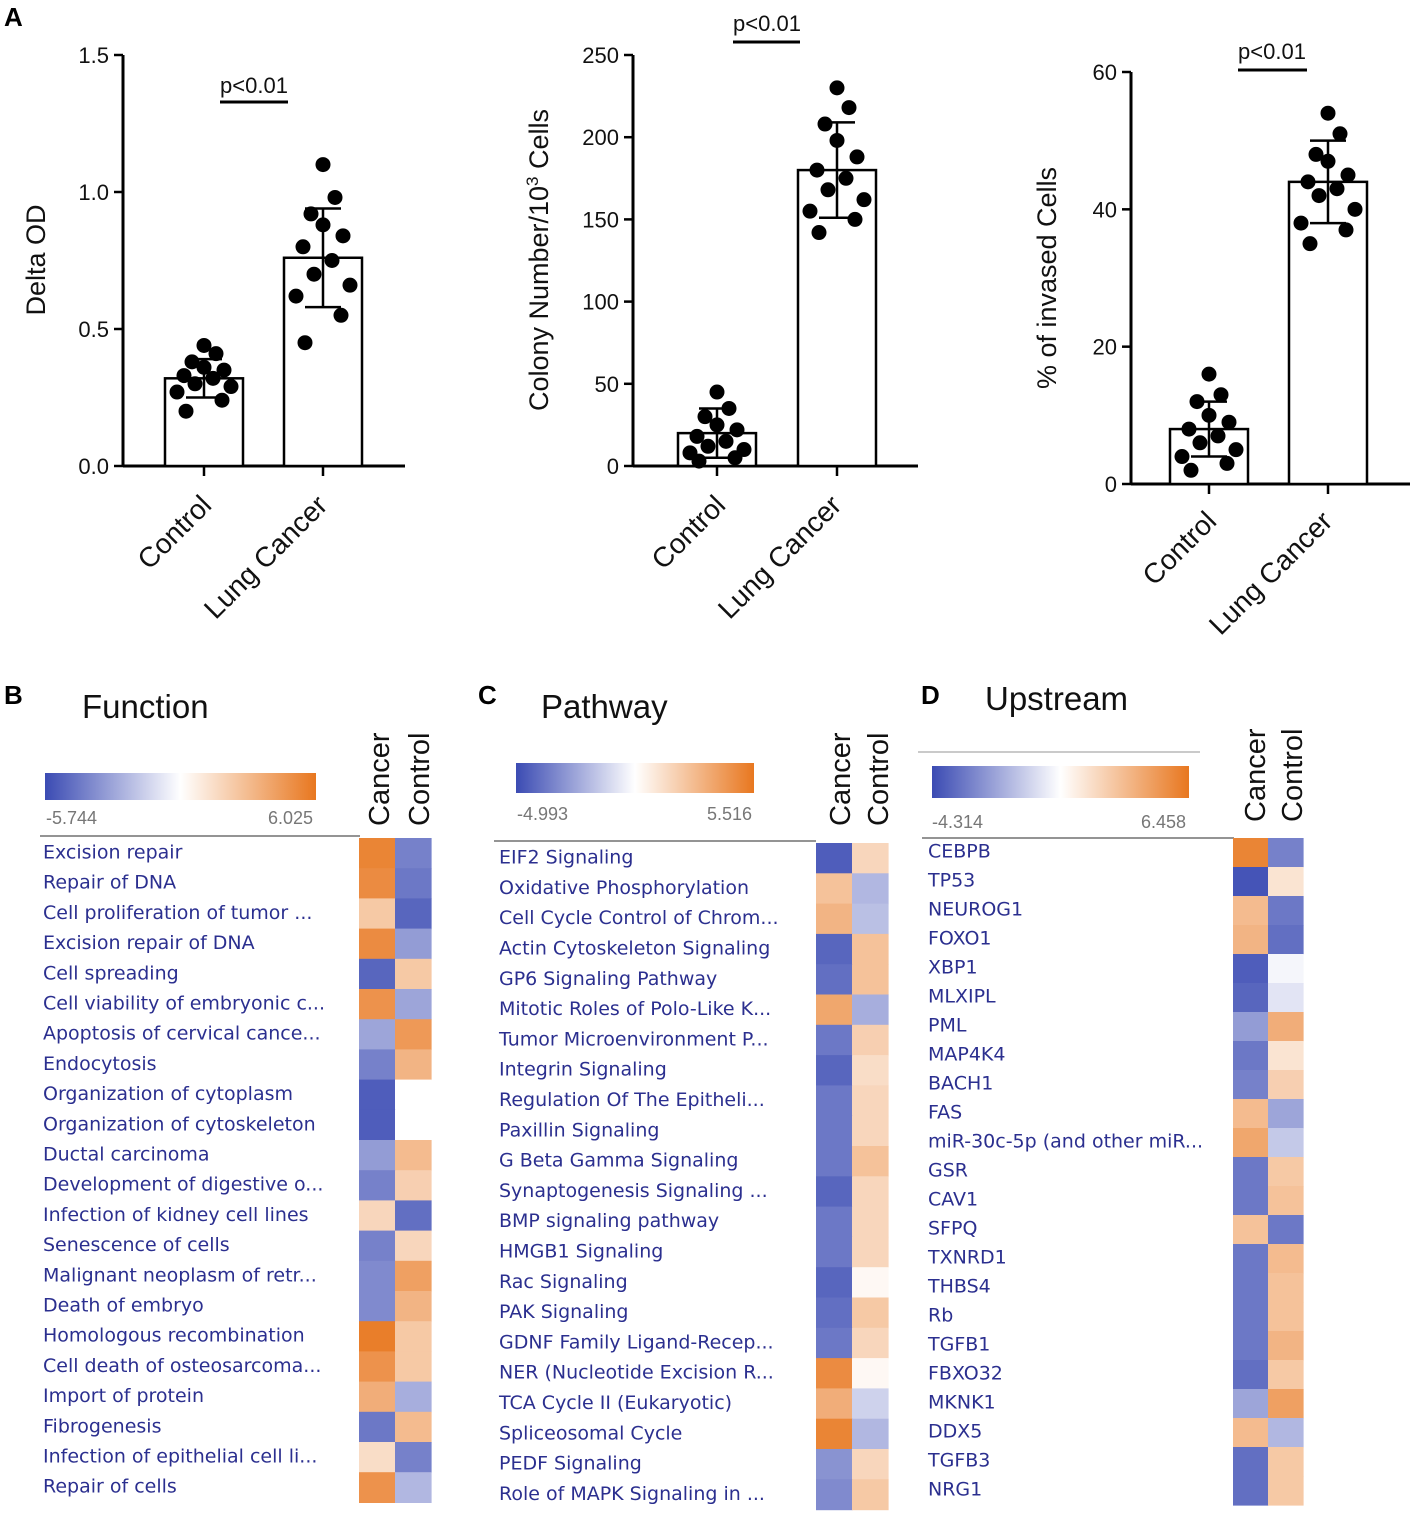 This screenshot has height=1513, width=1417. I want to click on y-axis-label-main: Colony Number/10, so click(539, 298).